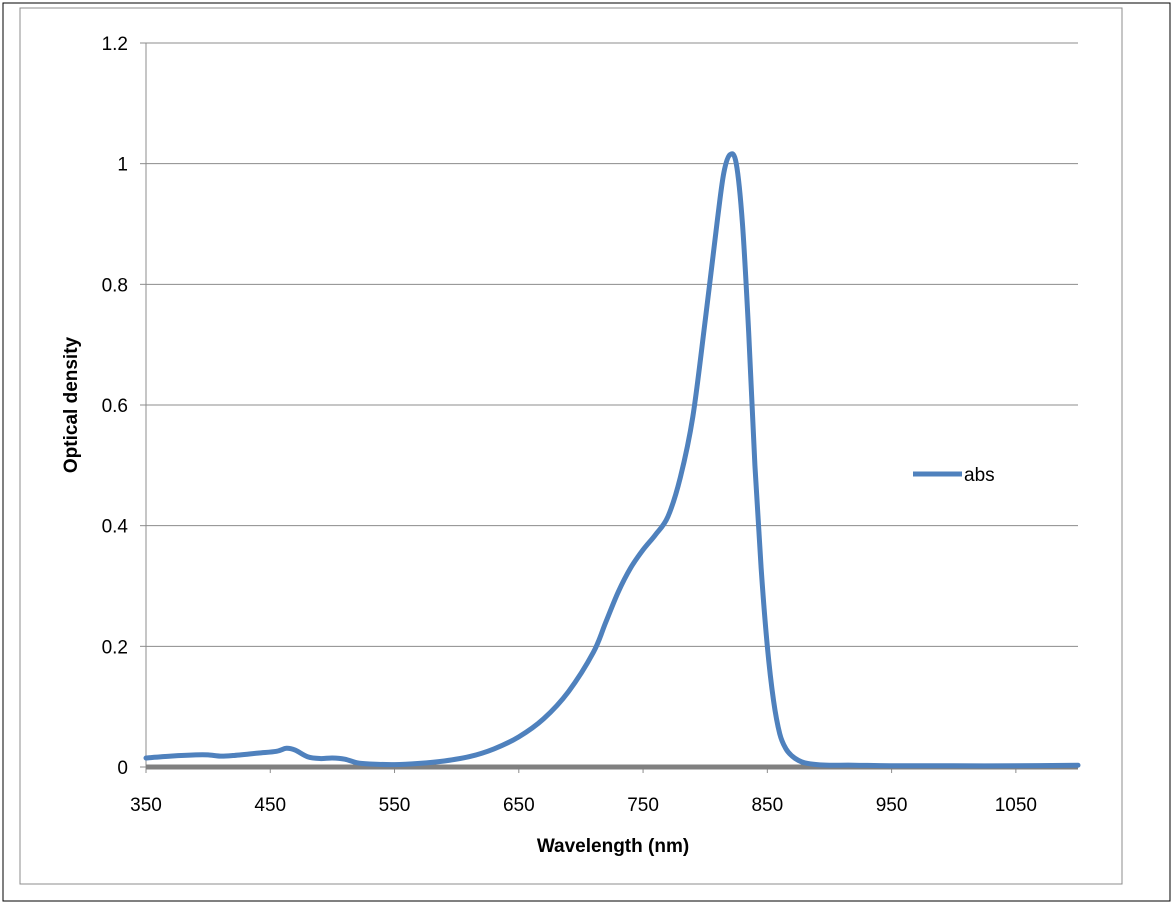  I want to click on x-tick-label: 650, so click(519, 805).